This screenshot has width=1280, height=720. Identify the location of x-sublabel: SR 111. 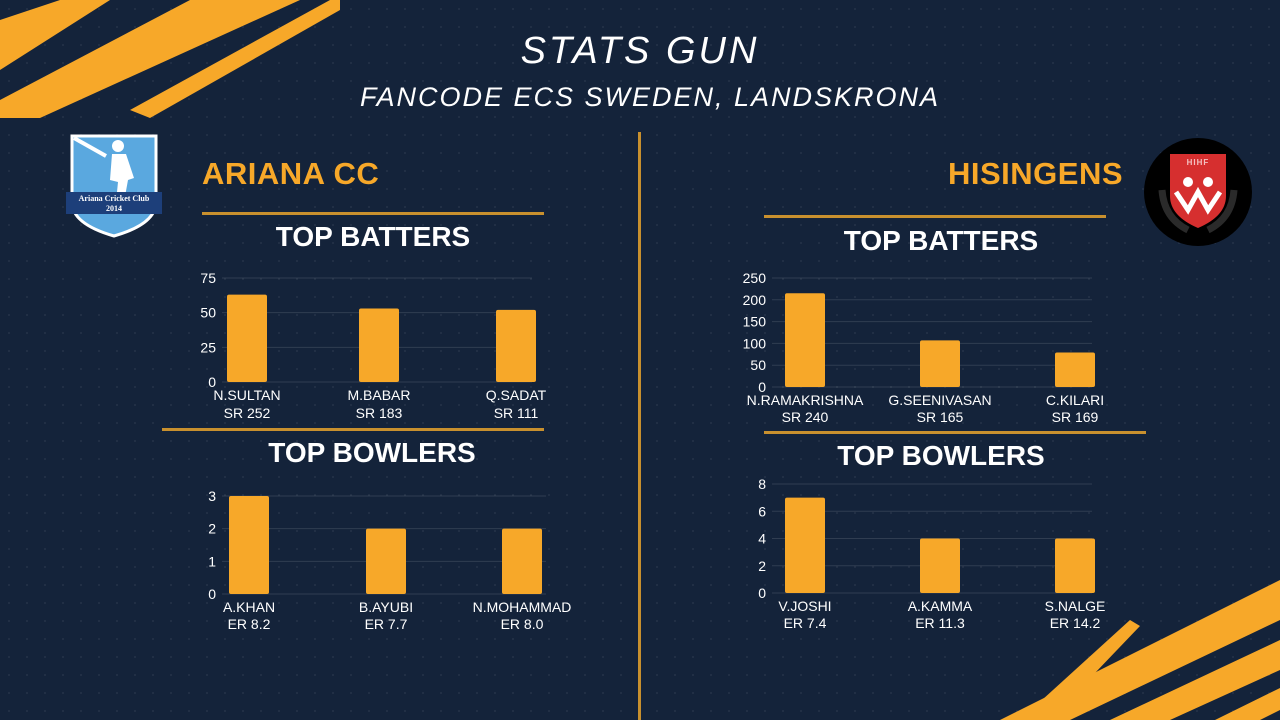
(516, 413).